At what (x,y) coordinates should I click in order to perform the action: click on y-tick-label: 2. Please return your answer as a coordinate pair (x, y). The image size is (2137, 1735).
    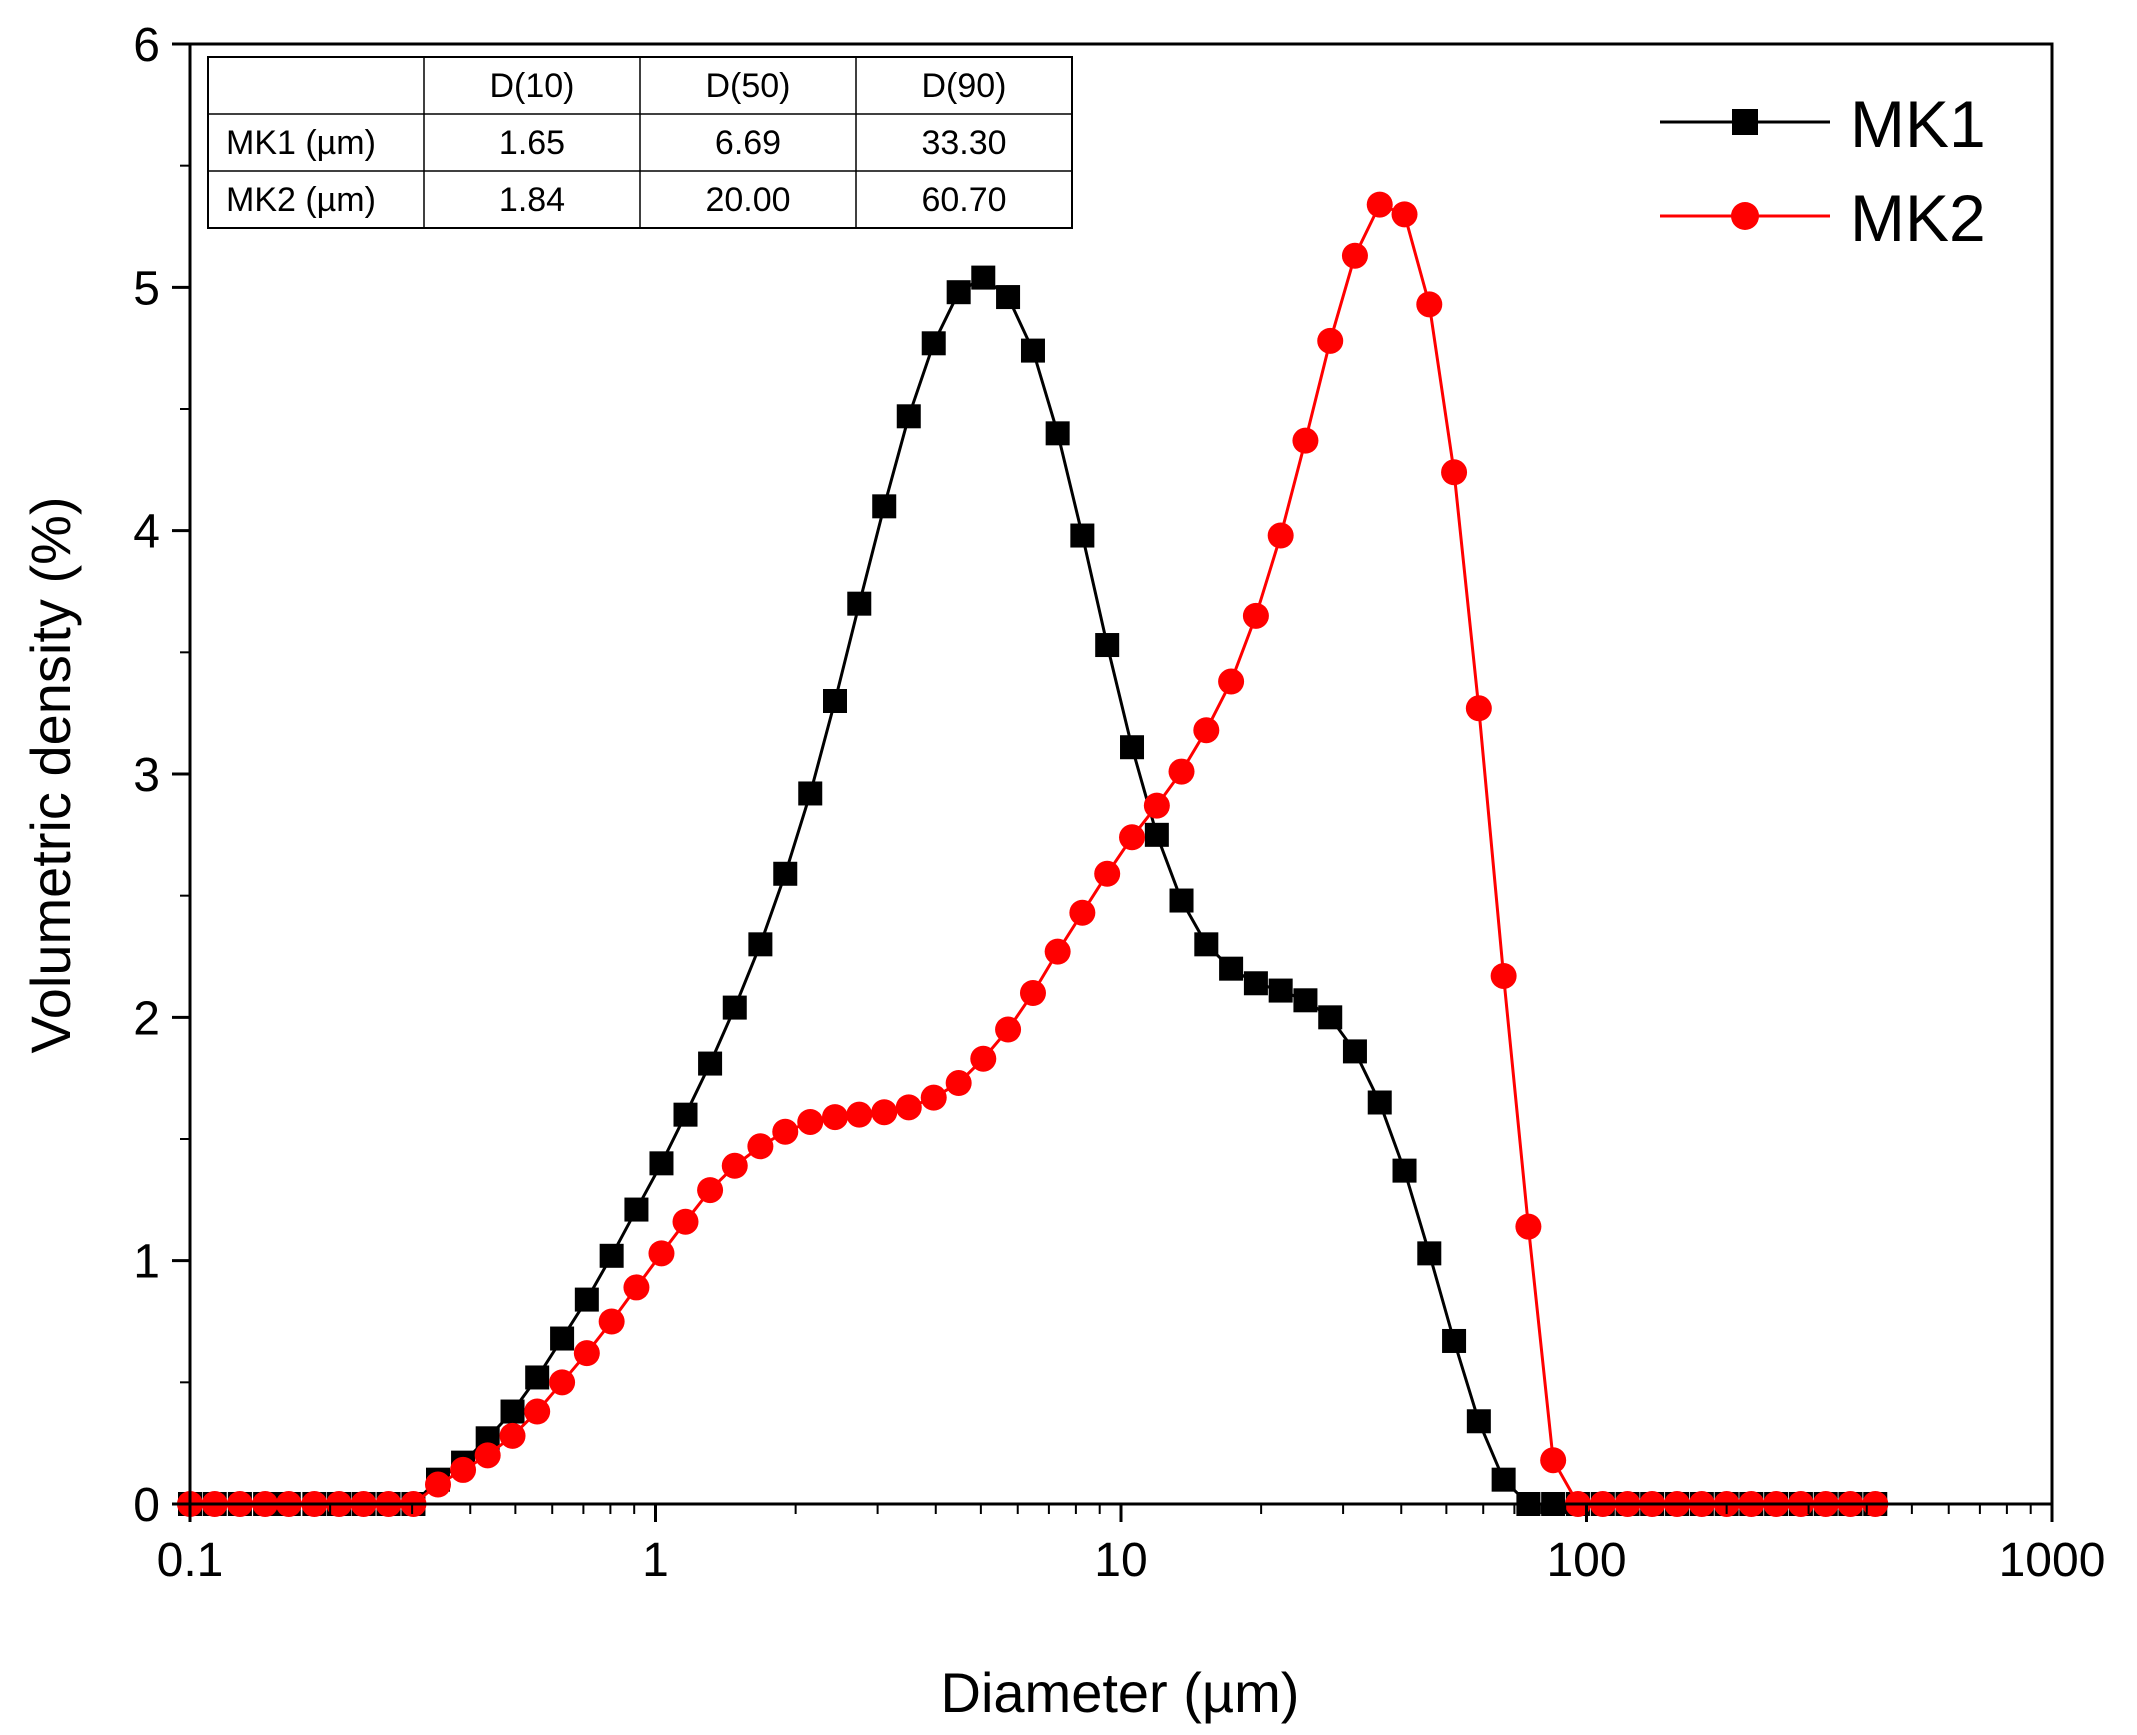
    Looking at the image, I should click on (146, 1018).